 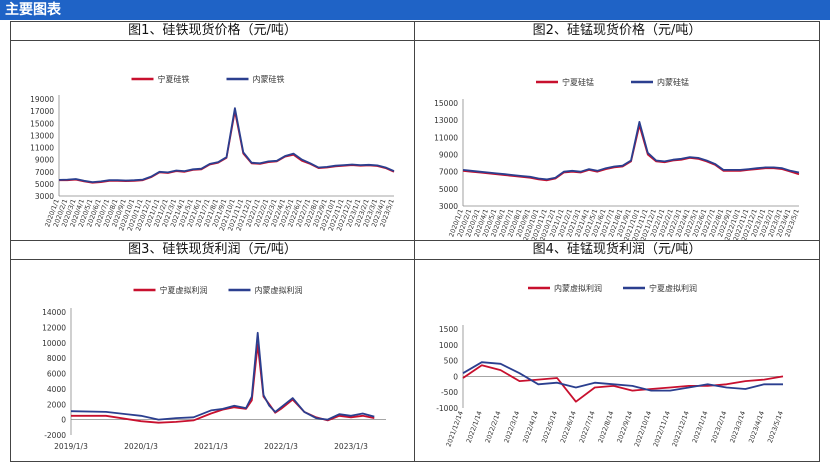 What do you see at coordinates (212, 250) in the screenshot?
I see `chart-title: 图3、硅铁现货利润（元/吨）` at bounding box center [212, 250].